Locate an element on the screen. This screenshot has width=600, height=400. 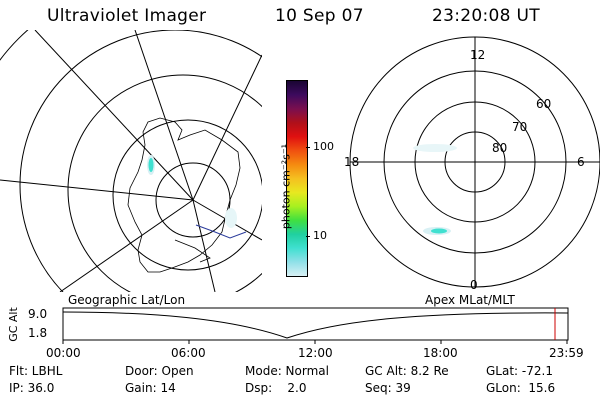
apex-aurora-faint is located at coordinates (435, 148).